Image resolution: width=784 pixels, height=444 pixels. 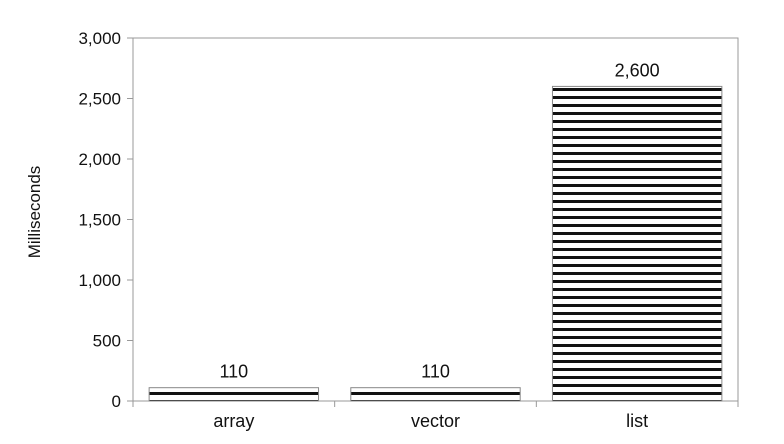 What do you see at coordinates (435, 421) in the screenshot?
I see `x-tick-label: vector` at bounding box center [435, 421].